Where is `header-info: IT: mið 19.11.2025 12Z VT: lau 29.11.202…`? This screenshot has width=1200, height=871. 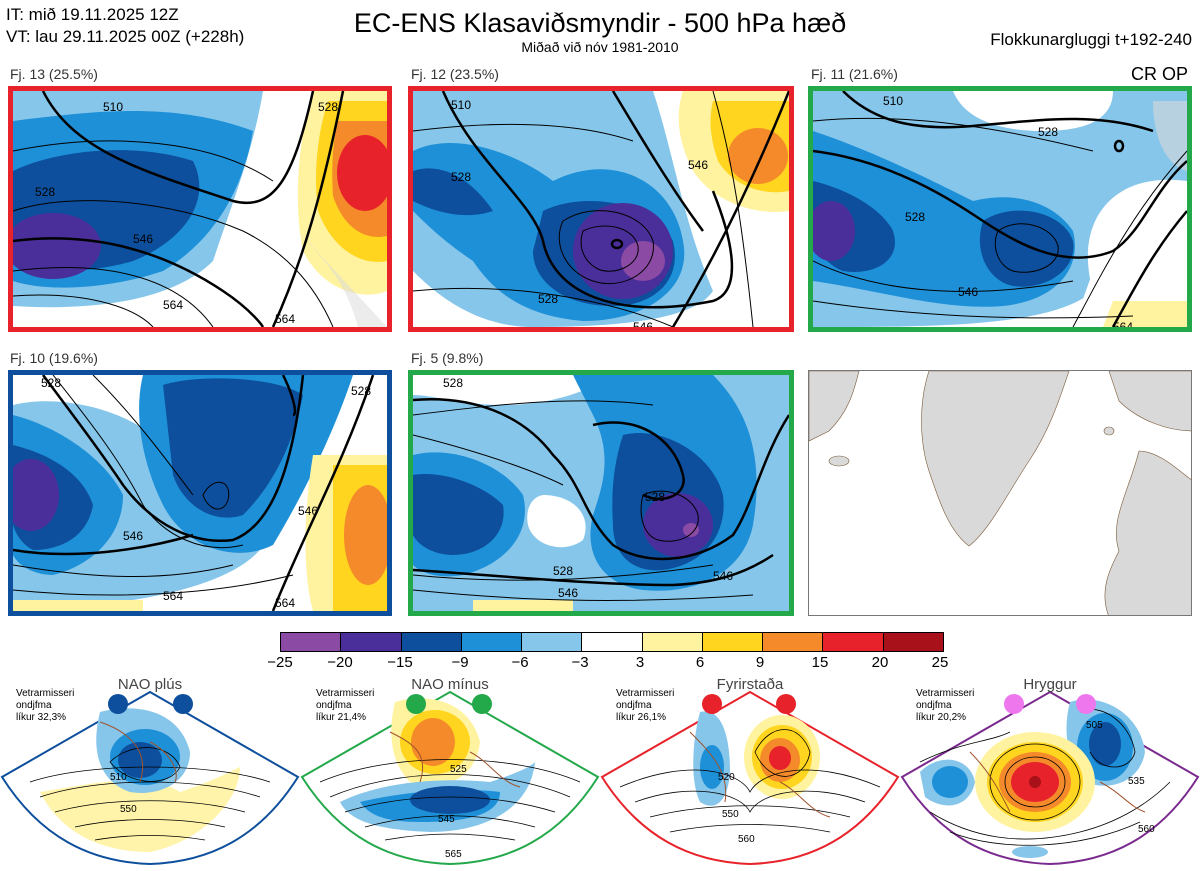
header-info: IT: mið 19.11.2025 12Z VT: lau 29.11.202… is located at coordinates (125, 26).